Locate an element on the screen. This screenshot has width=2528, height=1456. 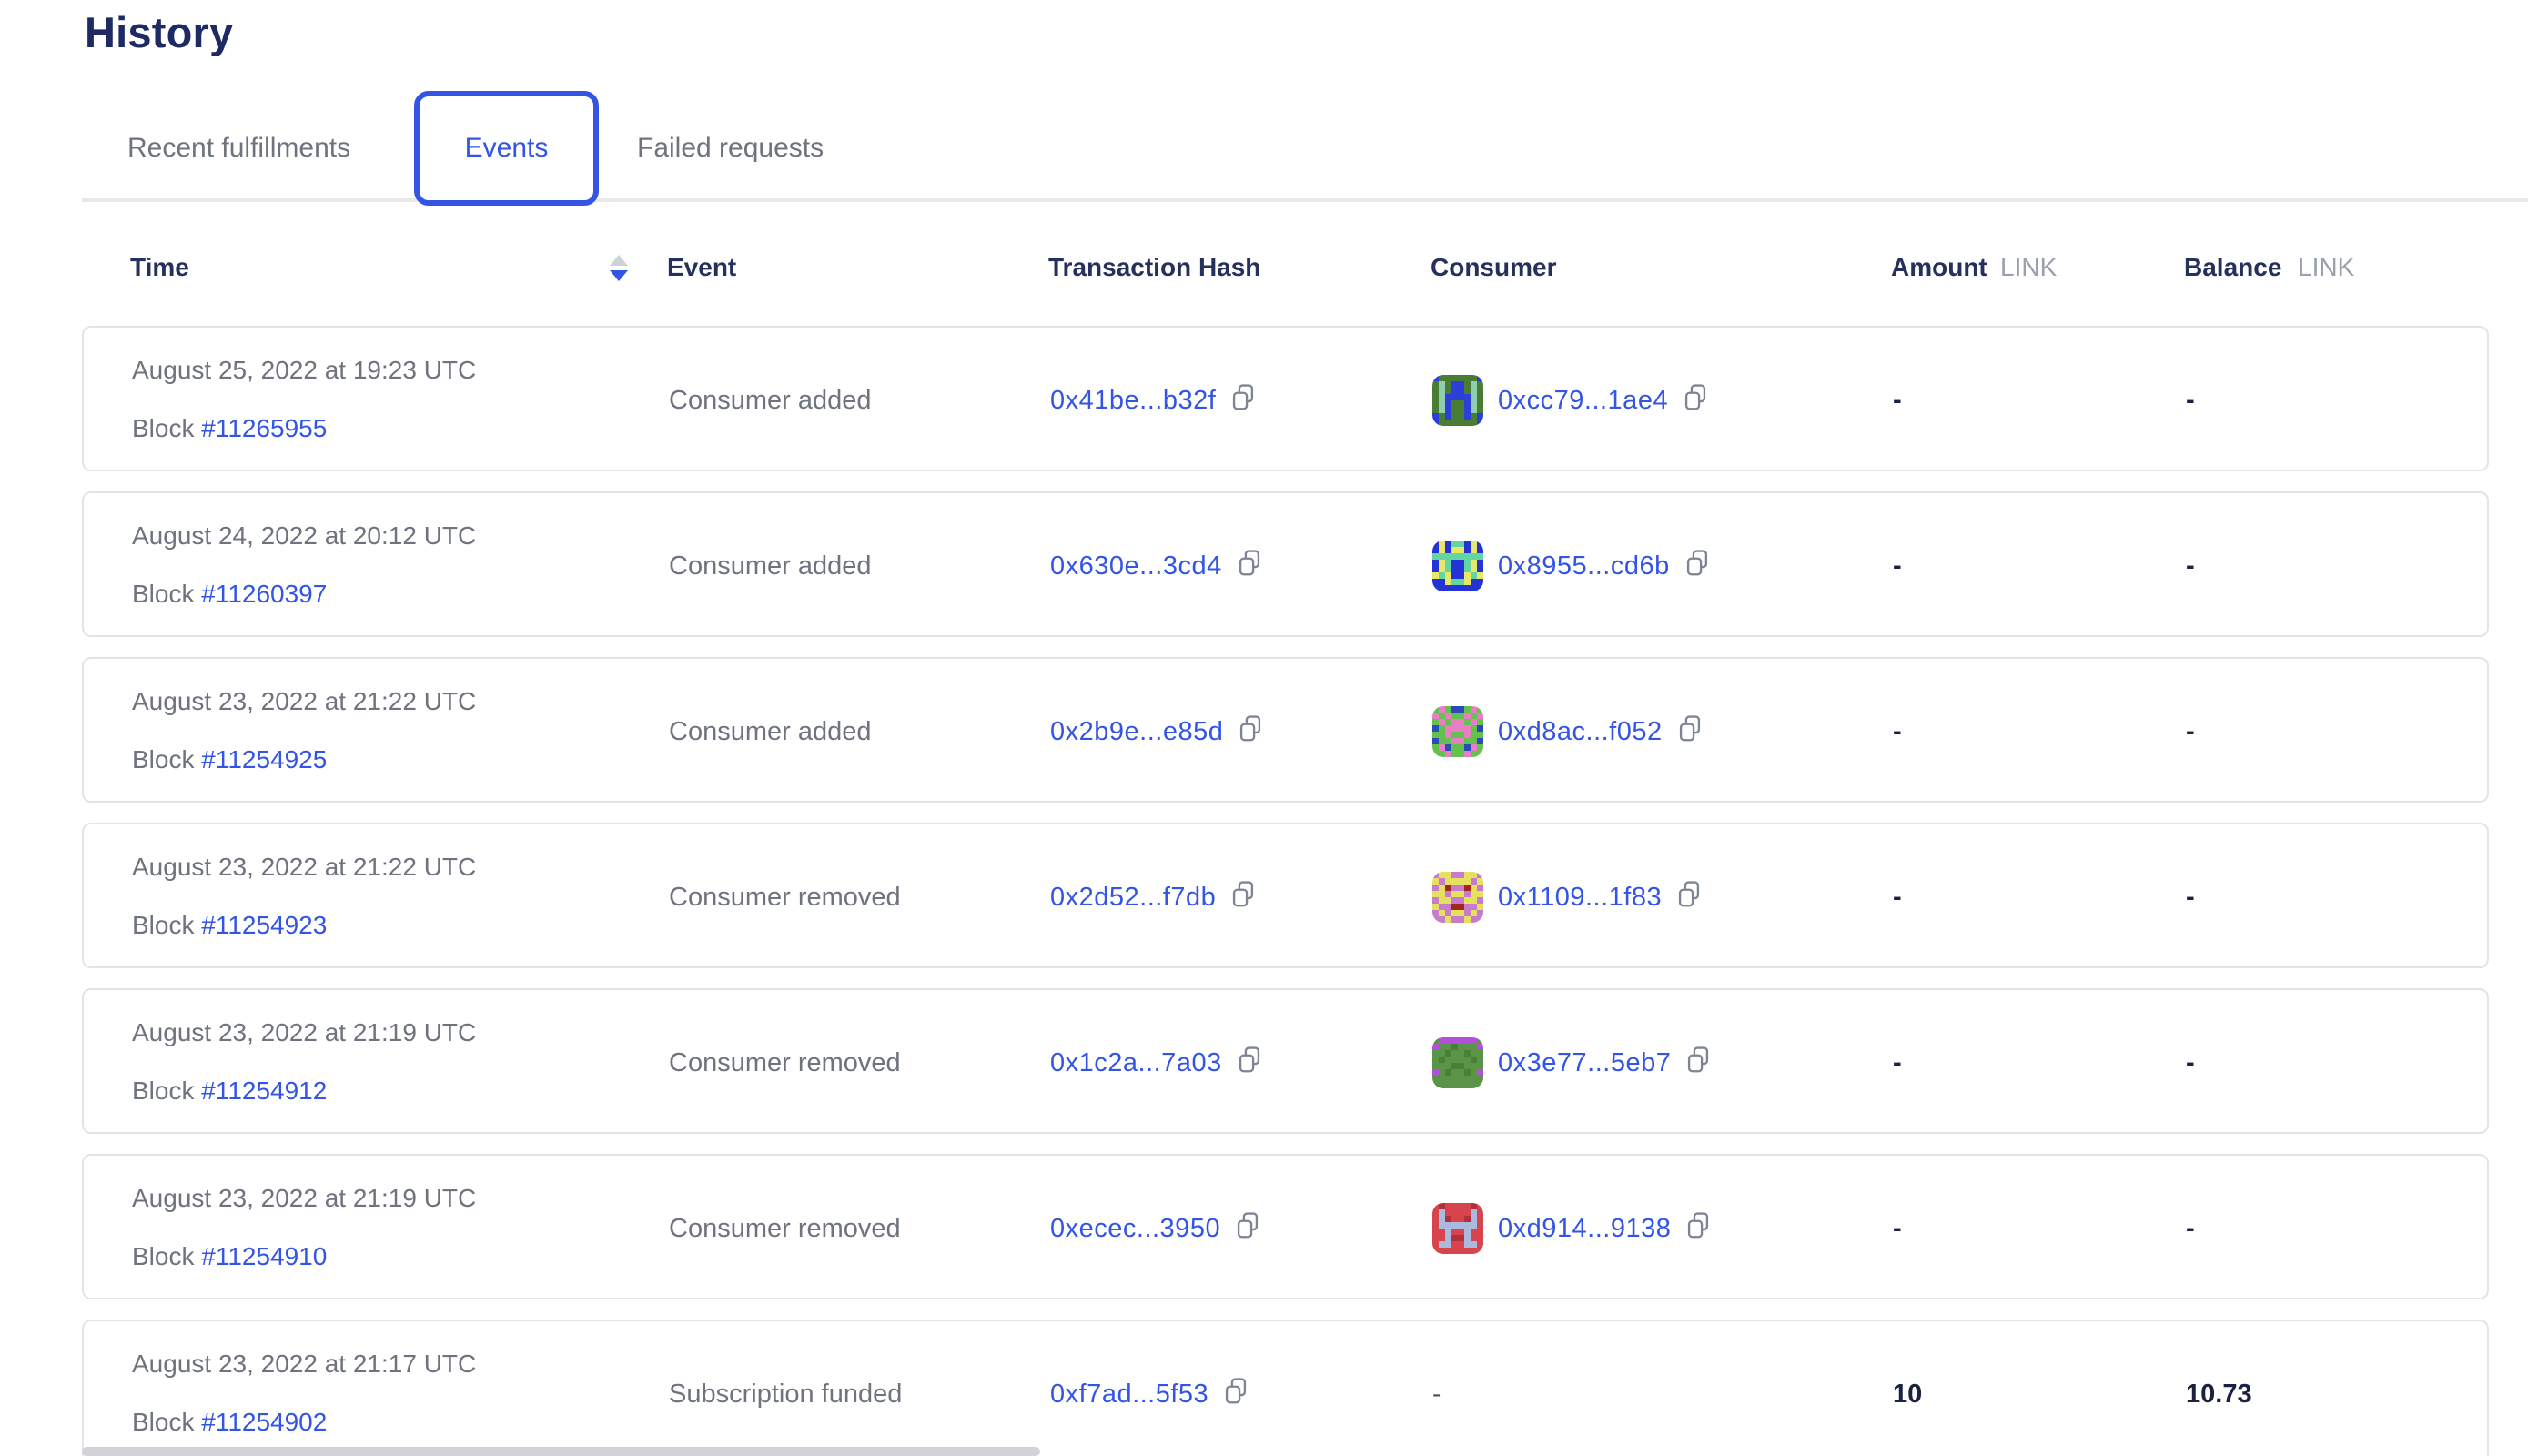
consumer-address-link: 0x3e77...5eb7 is located at coordinates (1585, 1062).